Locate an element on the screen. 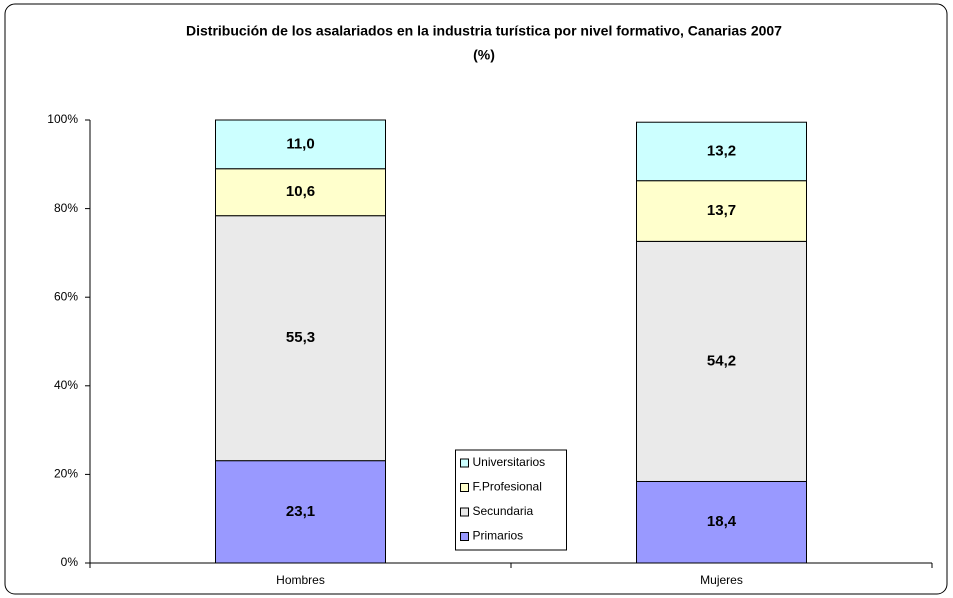 This screenshot has height=598, width=953. data-label: 13,2 is located at coordinates (721, 150).